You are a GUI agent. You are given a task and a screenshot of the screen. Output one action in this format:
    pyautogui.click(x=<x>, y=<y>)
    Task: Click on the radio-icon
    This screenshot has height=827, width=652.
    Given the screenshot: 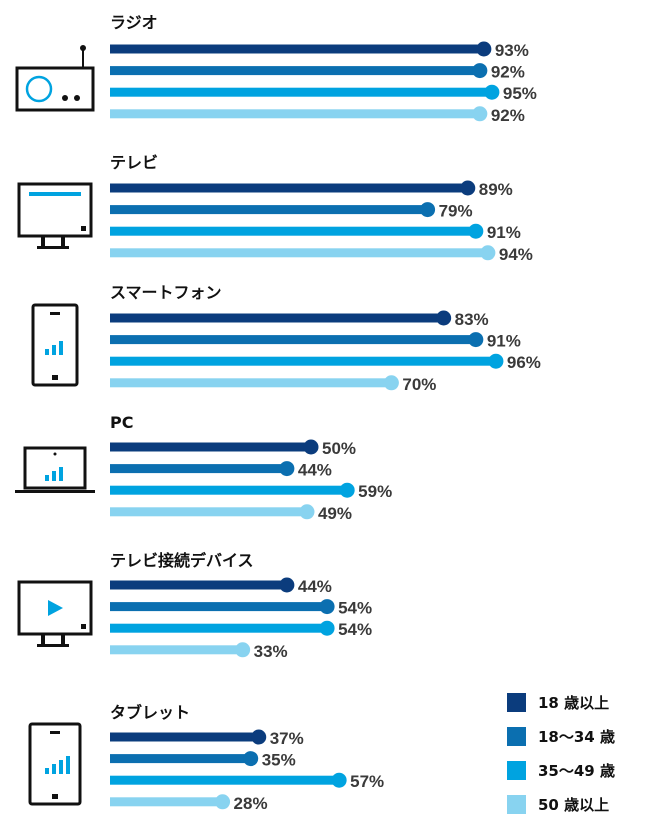 What is the action you would take?
    pyautogui.click(x=55, y=78)
    